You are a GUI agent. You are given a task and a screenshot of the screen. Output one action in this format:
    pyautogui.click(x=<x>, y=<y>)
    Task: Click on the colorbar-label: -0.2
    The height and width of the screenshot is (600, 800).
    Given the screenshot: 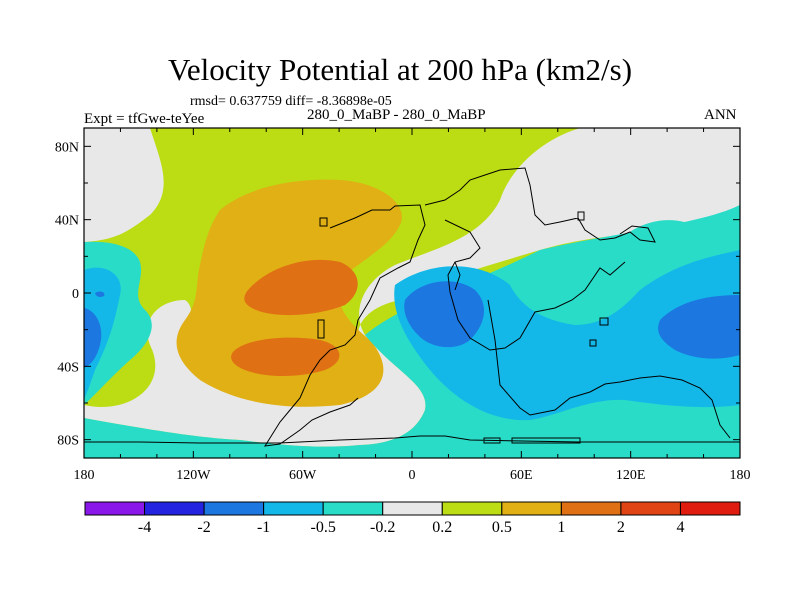 What is the action you would take?
    pyautogui.click(x=383, y=527)
    